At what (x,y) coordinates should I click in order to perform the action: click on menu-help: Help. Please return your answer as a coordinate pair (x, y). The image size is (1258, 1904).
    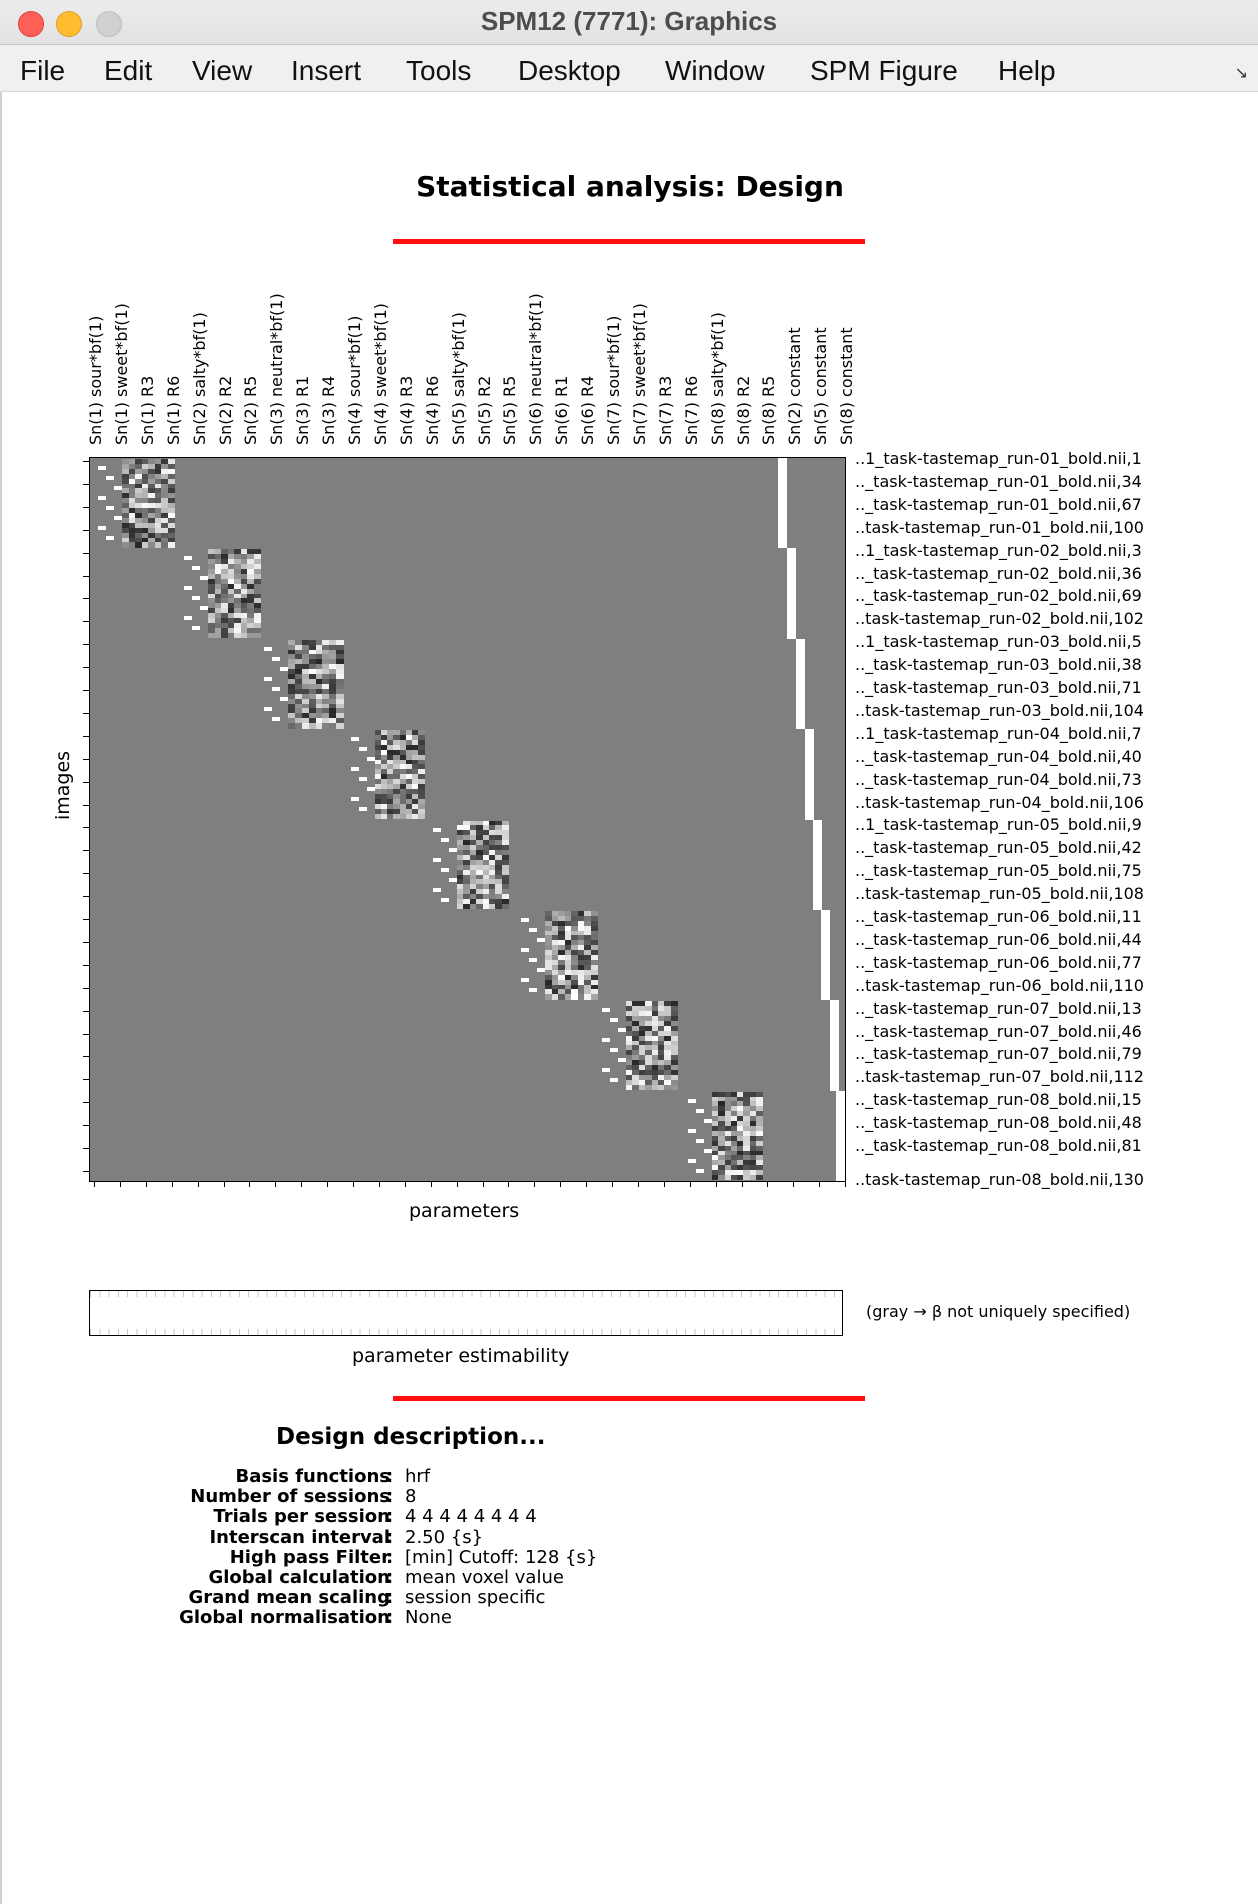
    Looking at the image, I should click on (1027, 70).